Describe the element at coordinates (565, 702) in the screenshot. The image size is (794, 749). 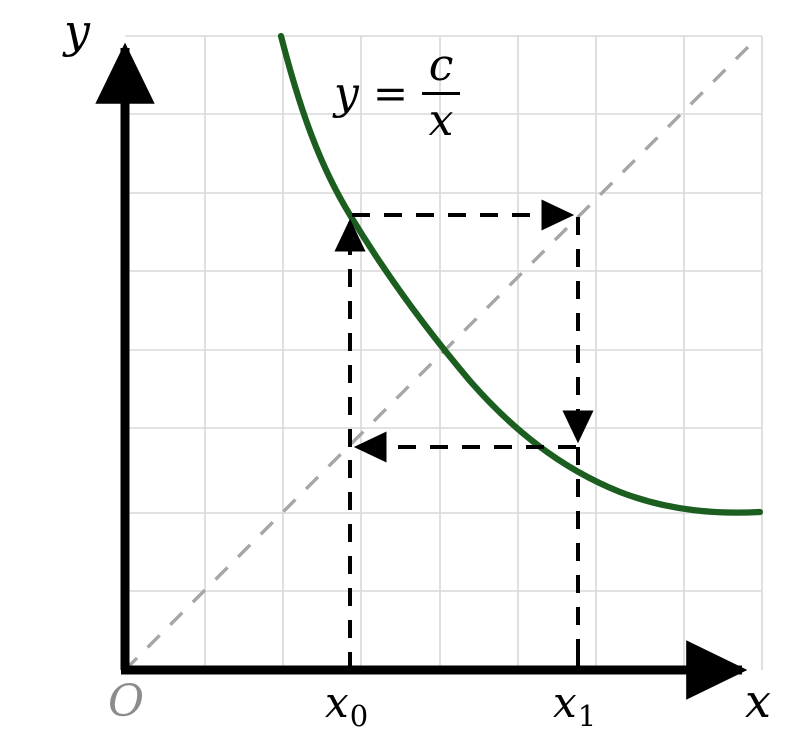
I see `tick-label-x1-base: x` at that location.